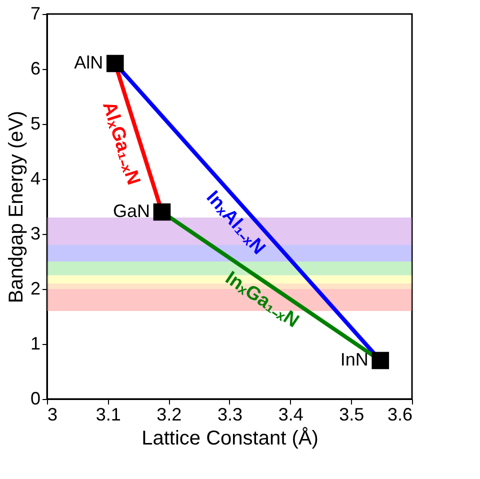 The width and height of the screenshot is (480, 479). Describe the element at coordinates (230, 414) in the screenshot. I see `x-tick-label: 3.3` at that location.